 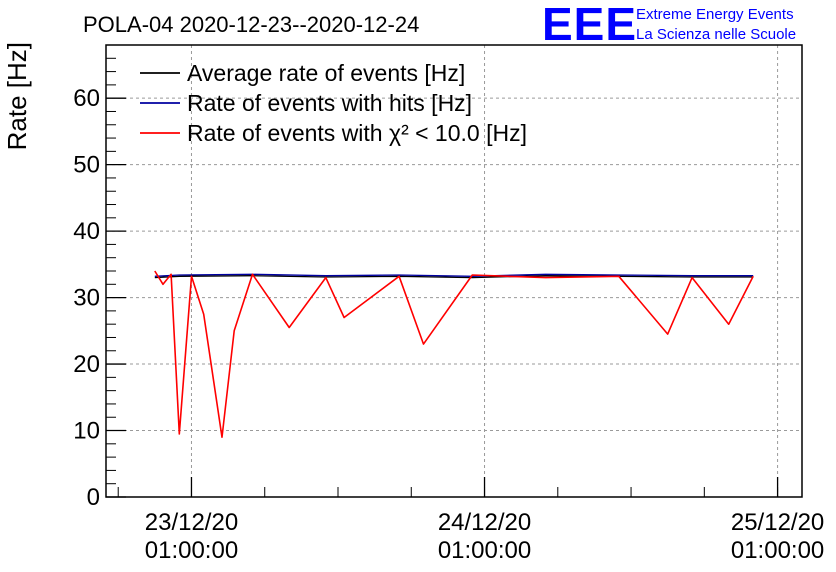 I want to click on legend-label-3: Rate of events with χ² < 10.0 [Hz], so click(x=357, y=133).